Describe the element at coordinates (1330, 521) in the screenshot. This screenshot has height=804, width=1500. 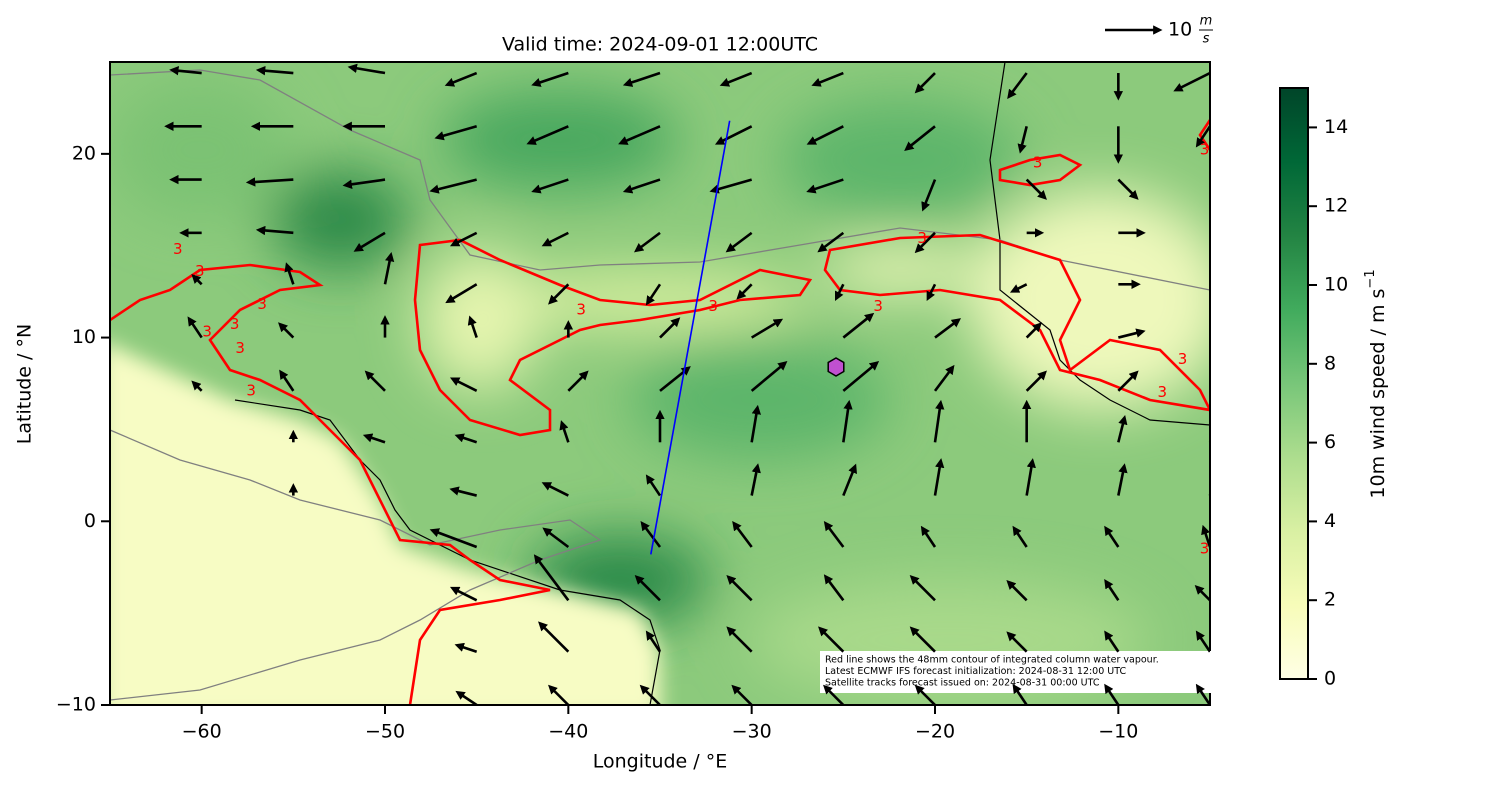
I see `colorbar-tick-label: 4` at that location.